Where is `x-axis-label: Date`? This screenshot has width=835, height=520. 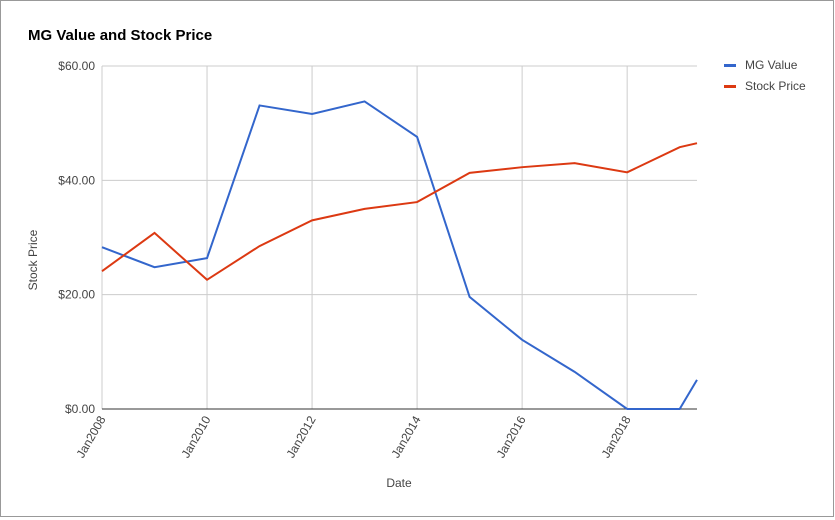 x-axis-label: Date is located at coordinates (399, 483).